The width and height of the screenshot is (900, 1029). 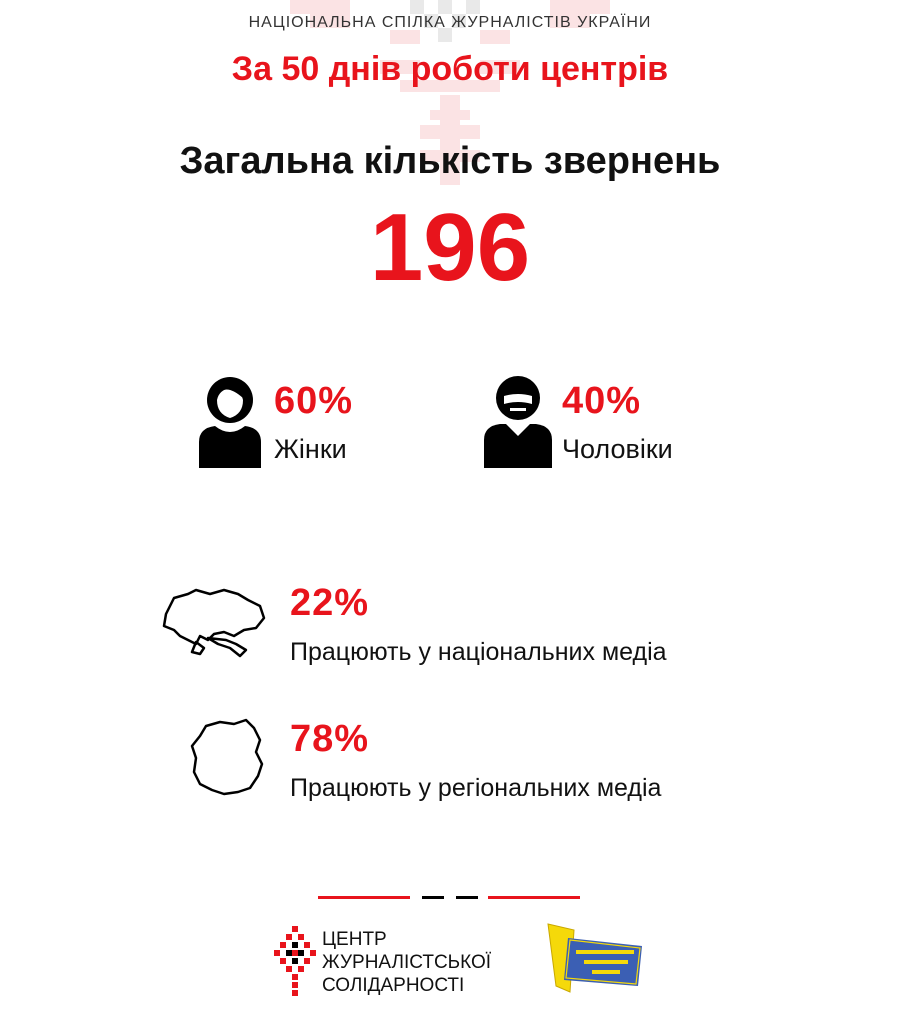 I want to click on women-percent: 60%, so click(x=314, y=401).